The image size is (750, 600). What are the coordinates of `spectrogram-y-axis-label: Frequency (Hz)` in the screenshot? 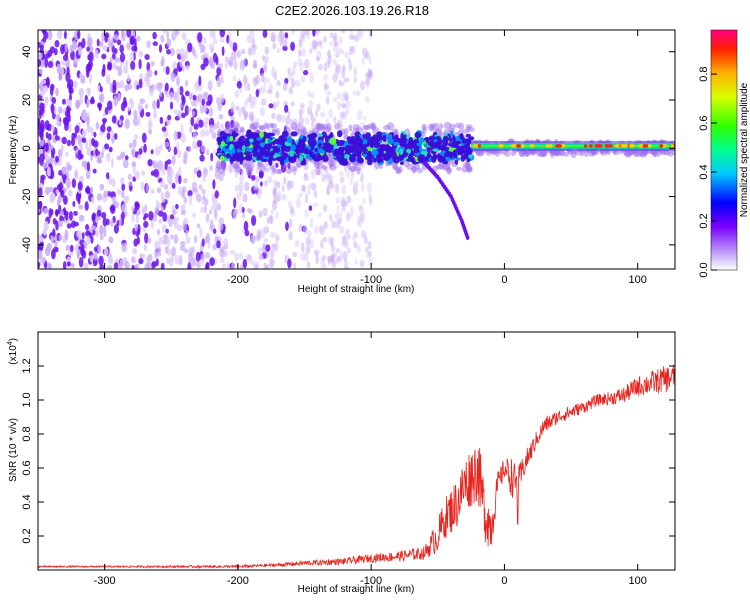 It's located at (13, 150).